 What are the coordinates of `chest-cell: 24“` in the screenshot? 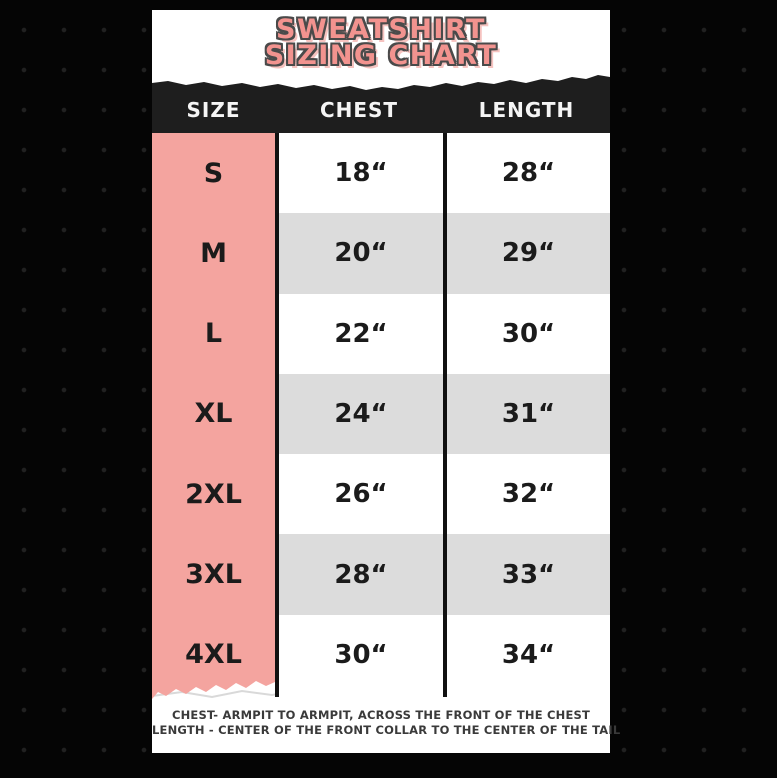 It's located at (361, 414).